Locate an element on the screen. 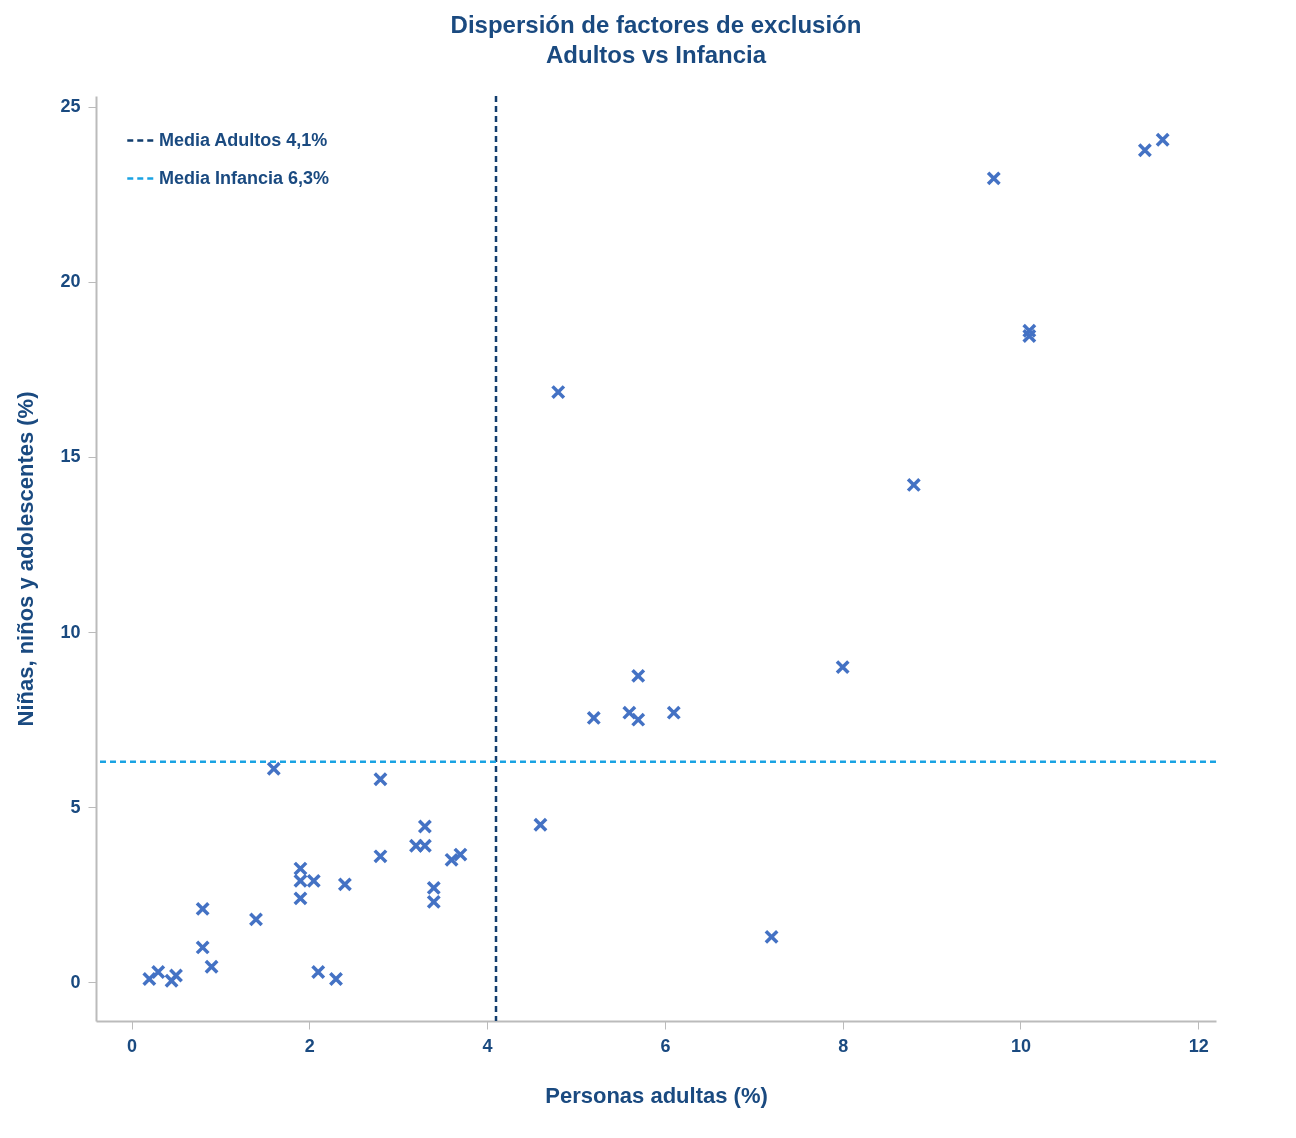 The image size is (1296, 1138). ref-line-label: Media Adultos 4,1% is located at coordinates (243, 139).